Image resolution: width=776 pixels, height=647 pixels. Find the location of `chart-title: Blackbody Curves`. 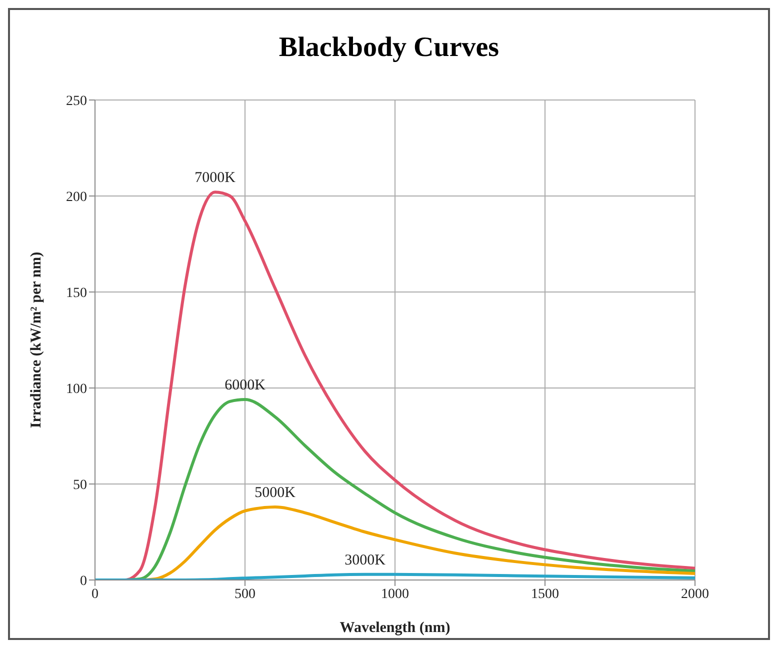

chart-title: Blackbody Curves is located at coordinates (389, 48).